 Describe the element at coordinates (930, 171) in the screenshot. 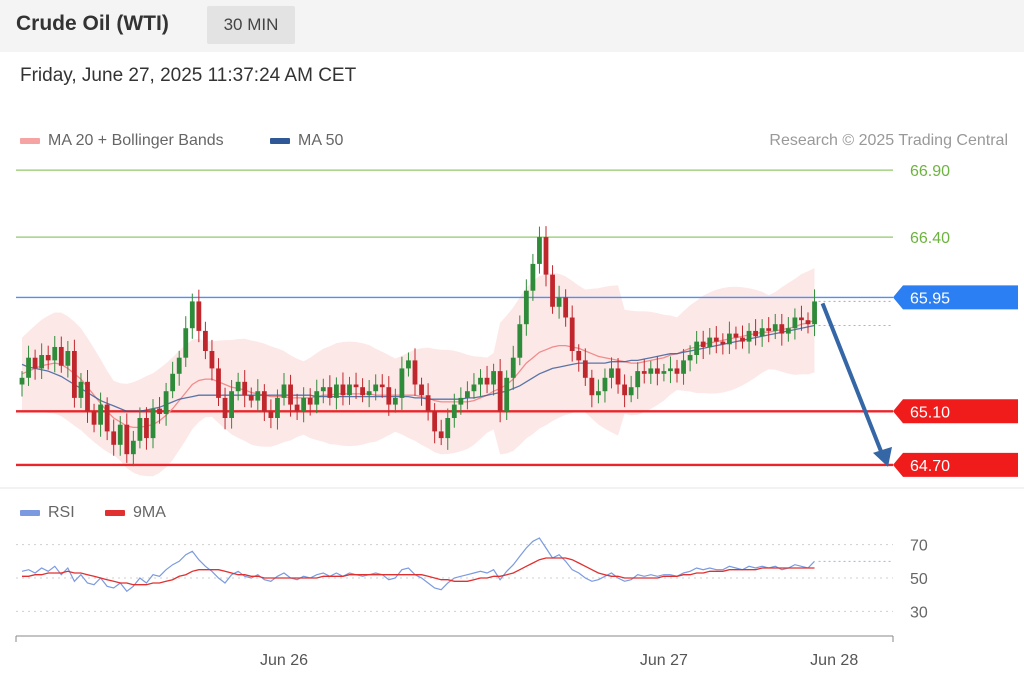

I see `level-label-66-90: 66.90` at that location.